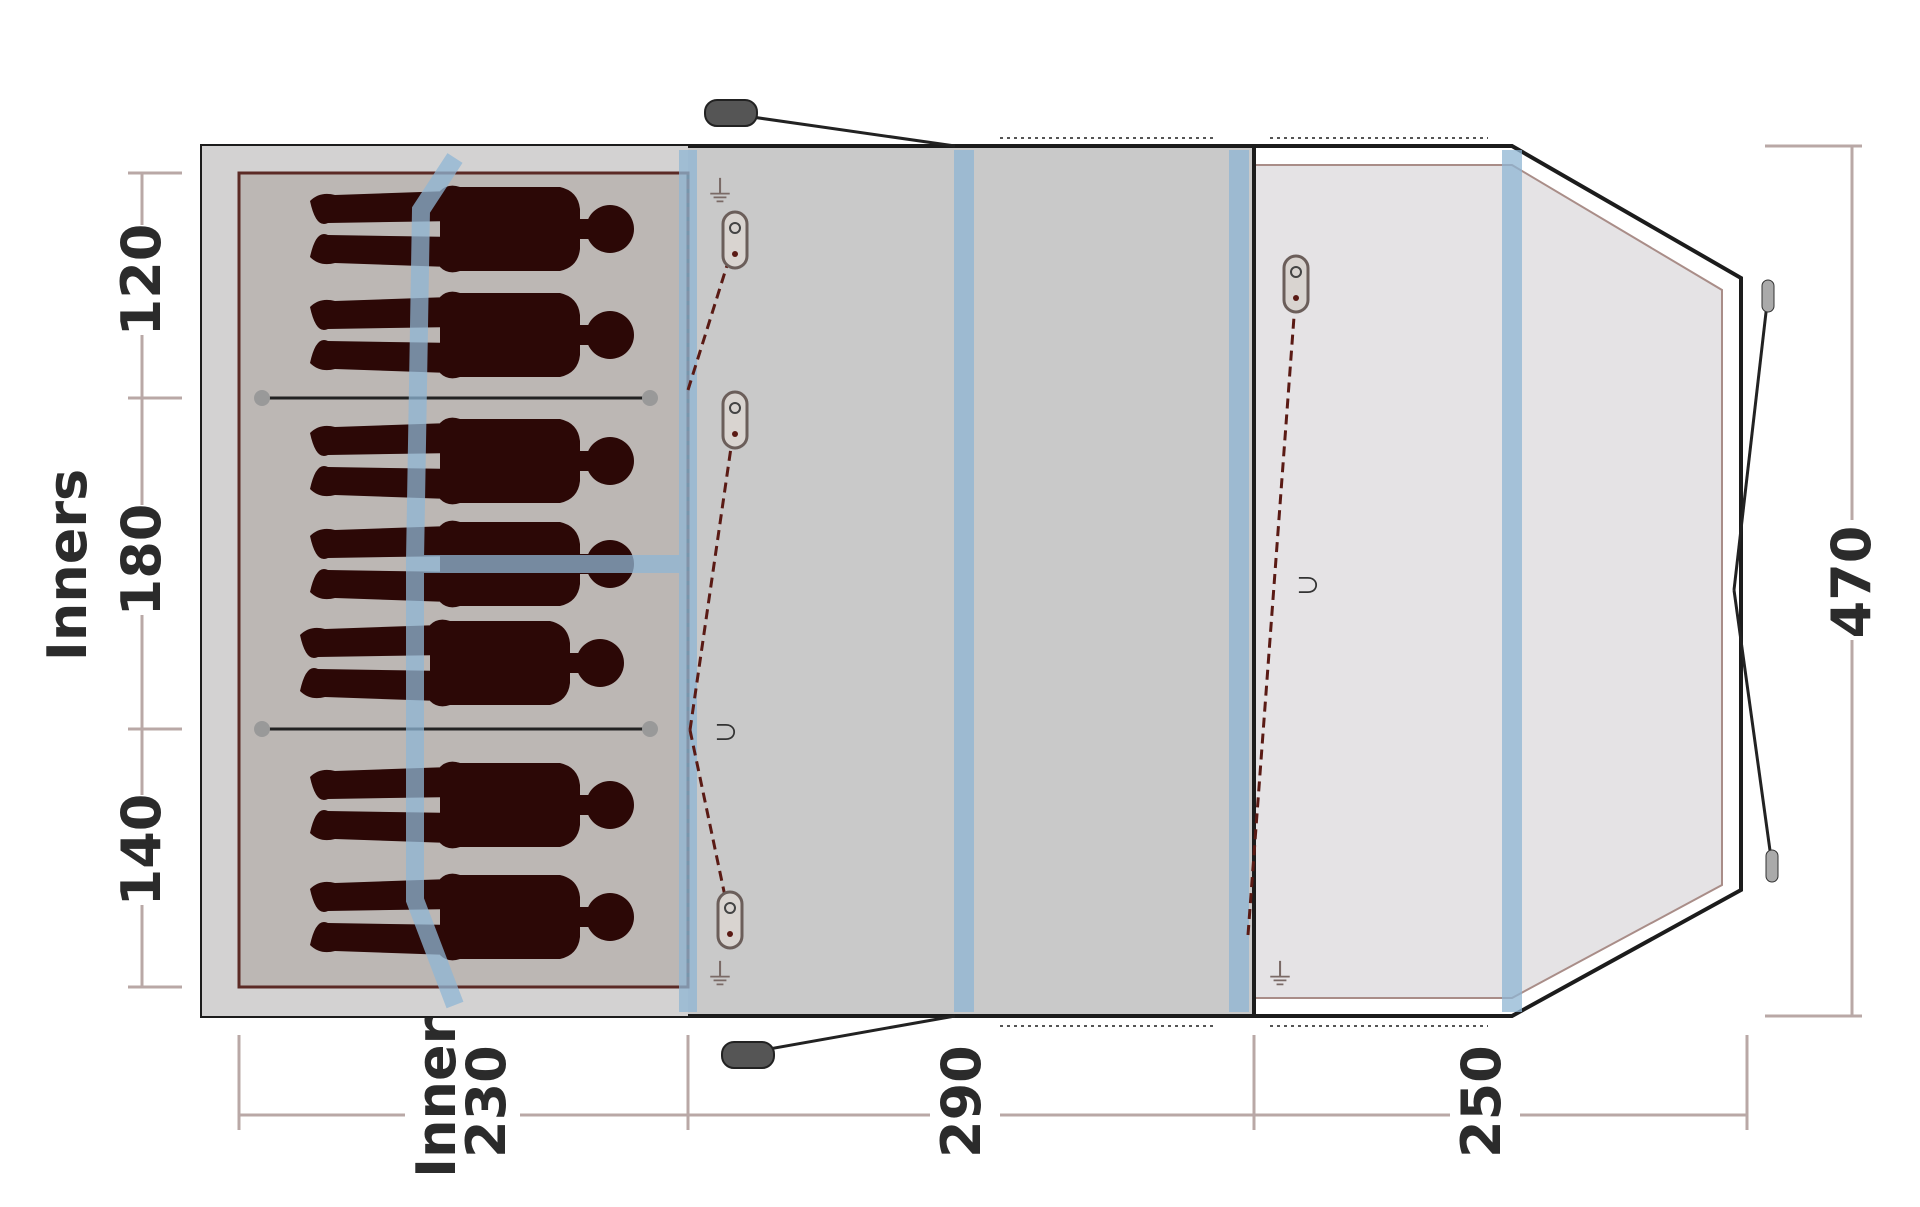 This screenshot has width=1920, height=1207. What do you see at coordinates (141, 850) in the screenshot?
I see `inner-width-140: 140` at bounding box center [141, 850].